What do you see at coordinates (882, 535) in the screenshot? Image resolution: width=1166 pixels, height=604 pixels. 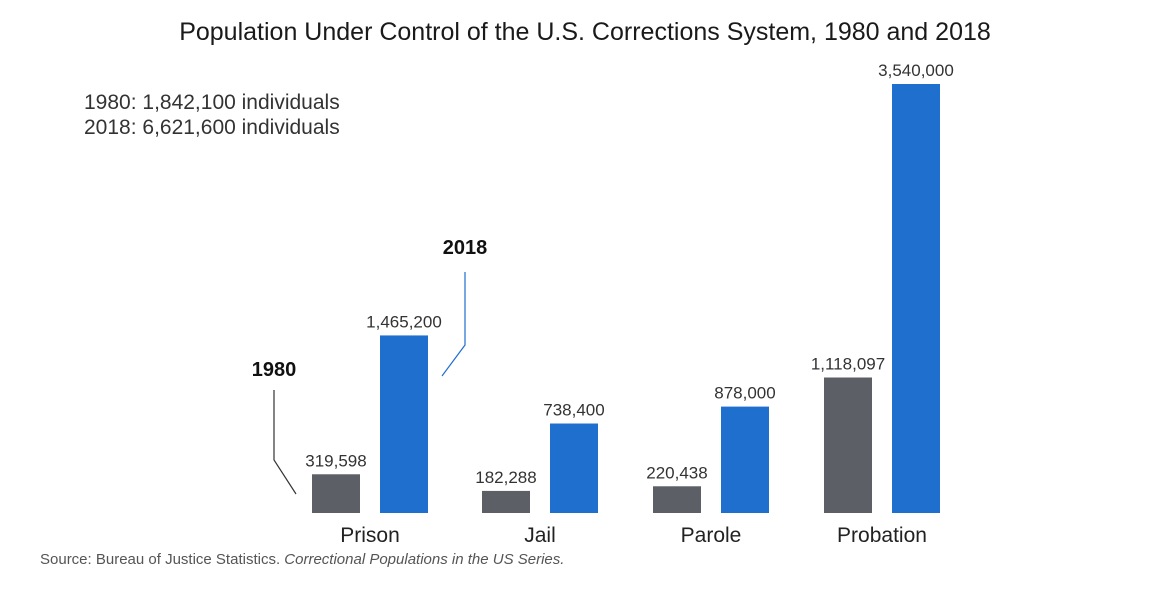 I see `category-label-probation: Probation` at bounding box center [882, 535].